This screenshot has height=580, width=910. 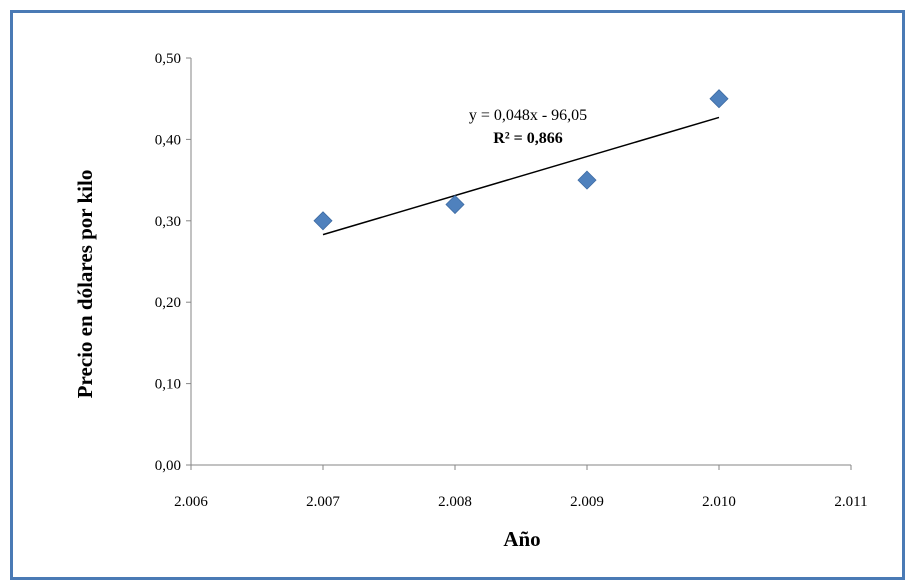 What do you see at coordinates (168, 466) in the screenshot?
I see `y-tick-label: 0,00` at bounding box center [168, 466].